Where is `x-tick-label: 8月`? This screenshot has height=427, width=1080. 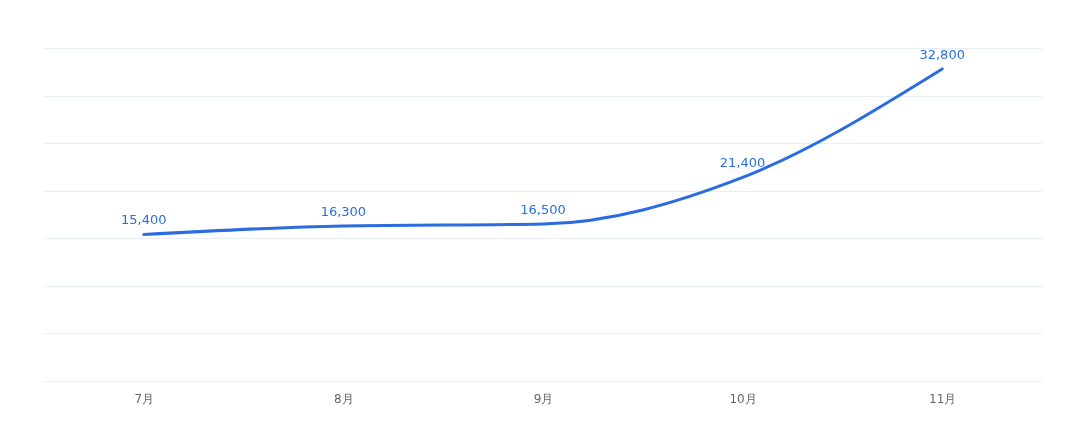 x-tick-label: 8月 is located at coordinates (344, 398).